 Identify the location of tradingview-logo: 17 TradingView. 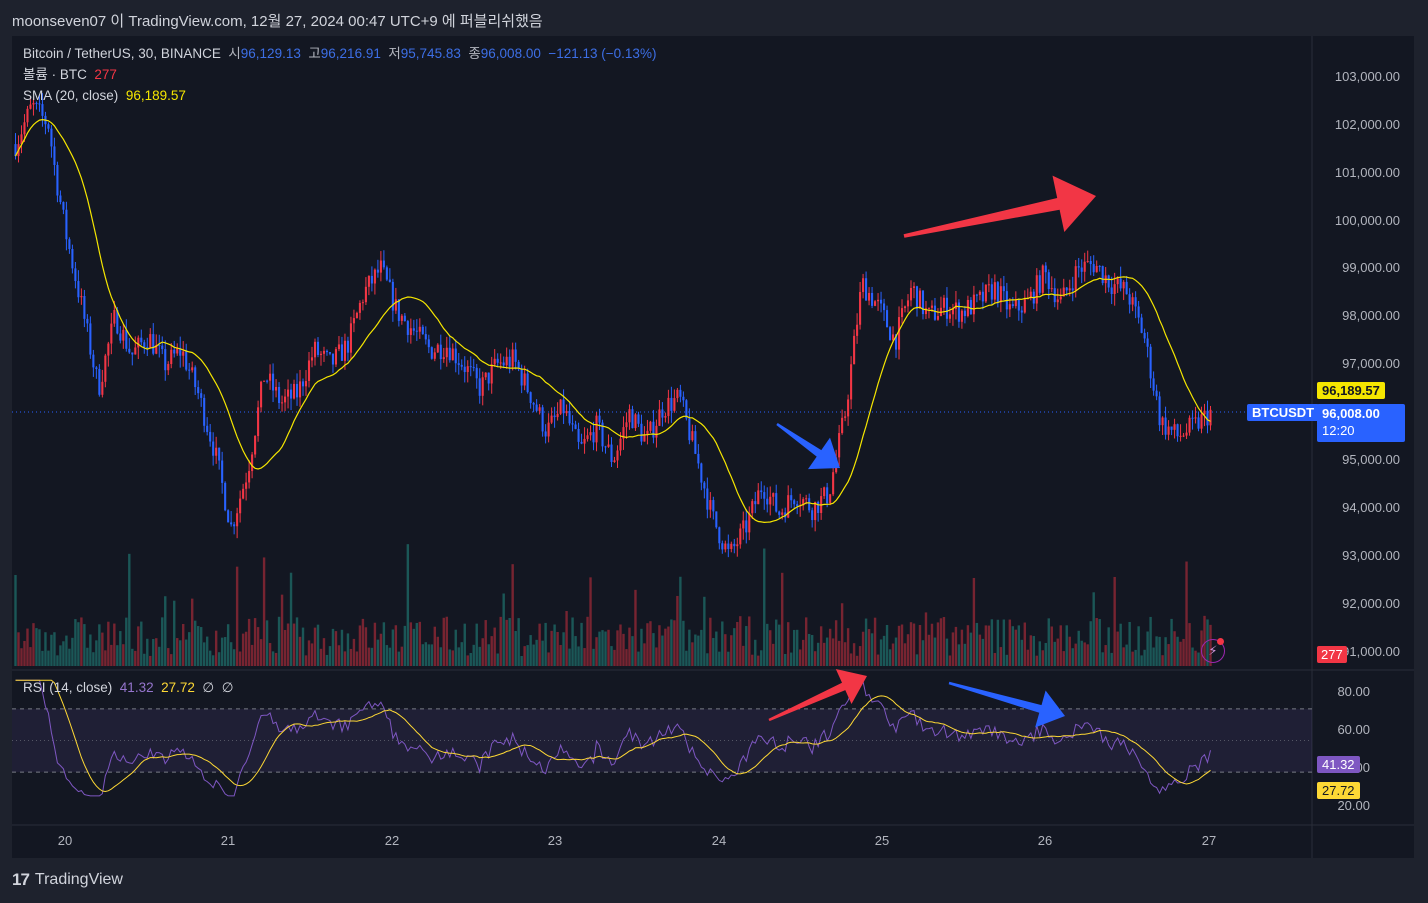
(67, 880).